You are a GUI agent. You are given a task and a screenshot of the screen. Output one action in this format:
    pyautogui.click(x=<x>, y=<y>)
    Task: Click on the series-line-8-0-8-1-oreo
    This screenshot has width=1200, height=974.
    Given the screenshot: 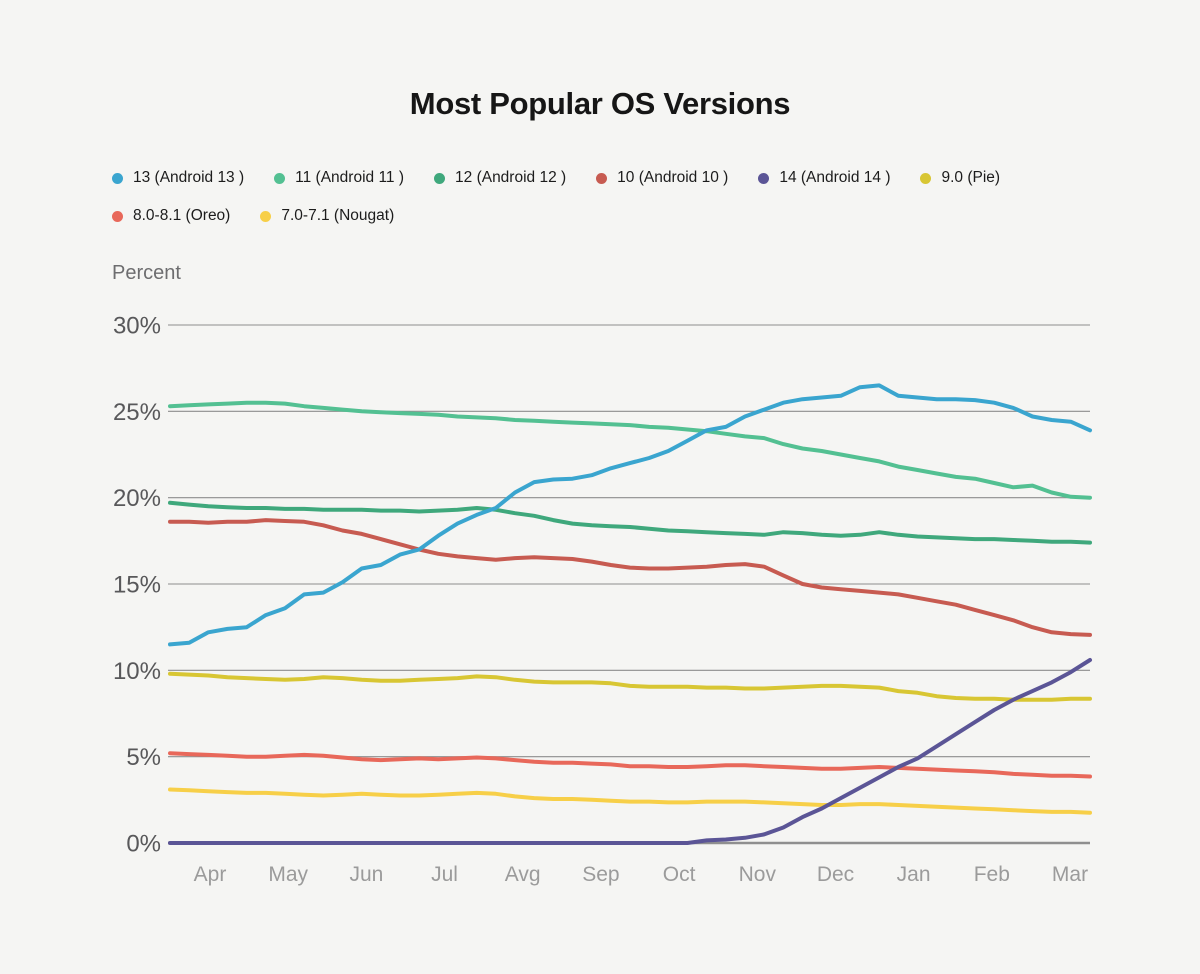 What is the action you would take?
    pyautogui.click(x=630, y=765)
    